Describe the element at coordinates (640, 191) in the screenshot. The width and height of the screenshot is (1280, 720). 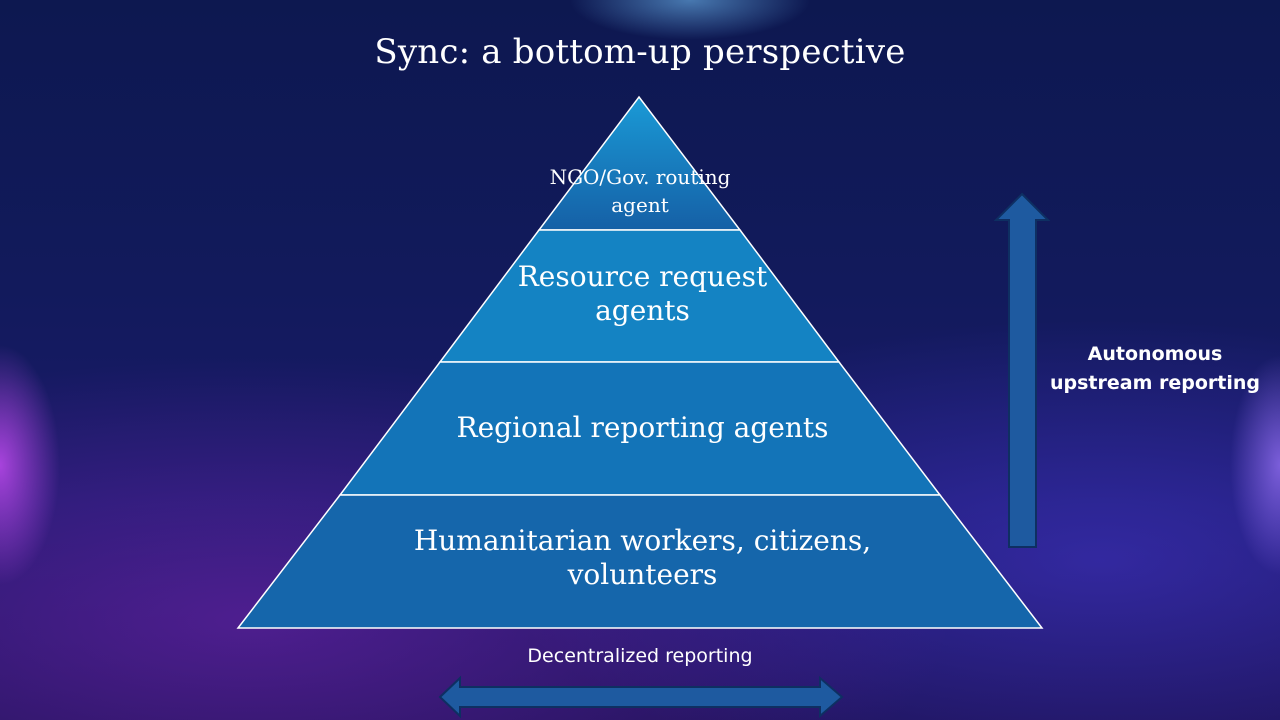
I see `tier-label-ngo-routing: NGO/Gov. routing agent` at that location.